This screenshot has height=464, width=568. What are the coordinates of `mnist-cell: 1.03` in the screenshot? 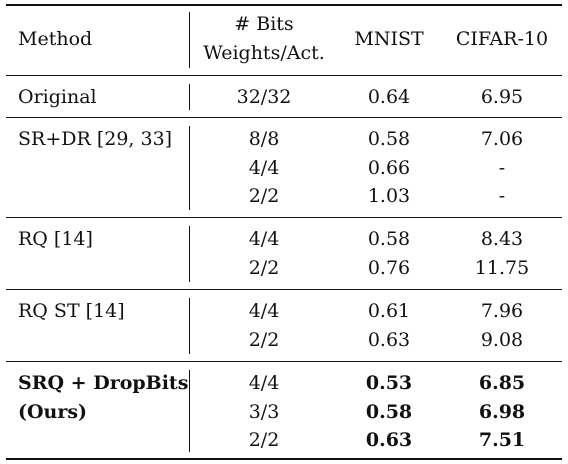 It's located at (389, 196).